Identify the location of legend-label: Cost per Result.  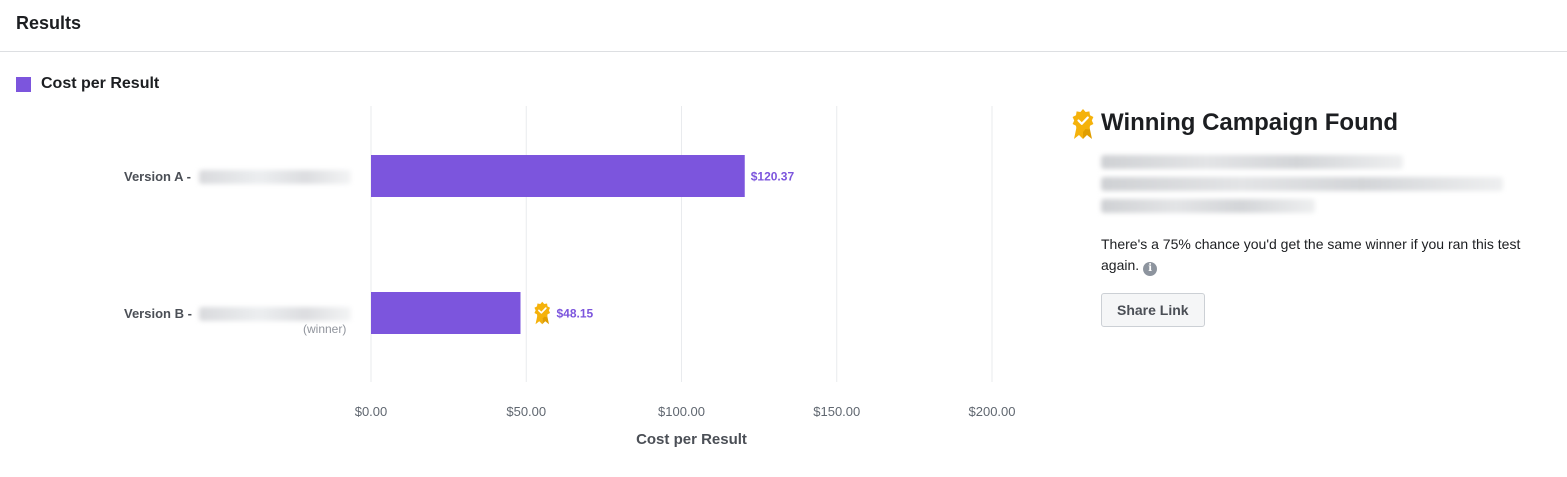
(100, 83).